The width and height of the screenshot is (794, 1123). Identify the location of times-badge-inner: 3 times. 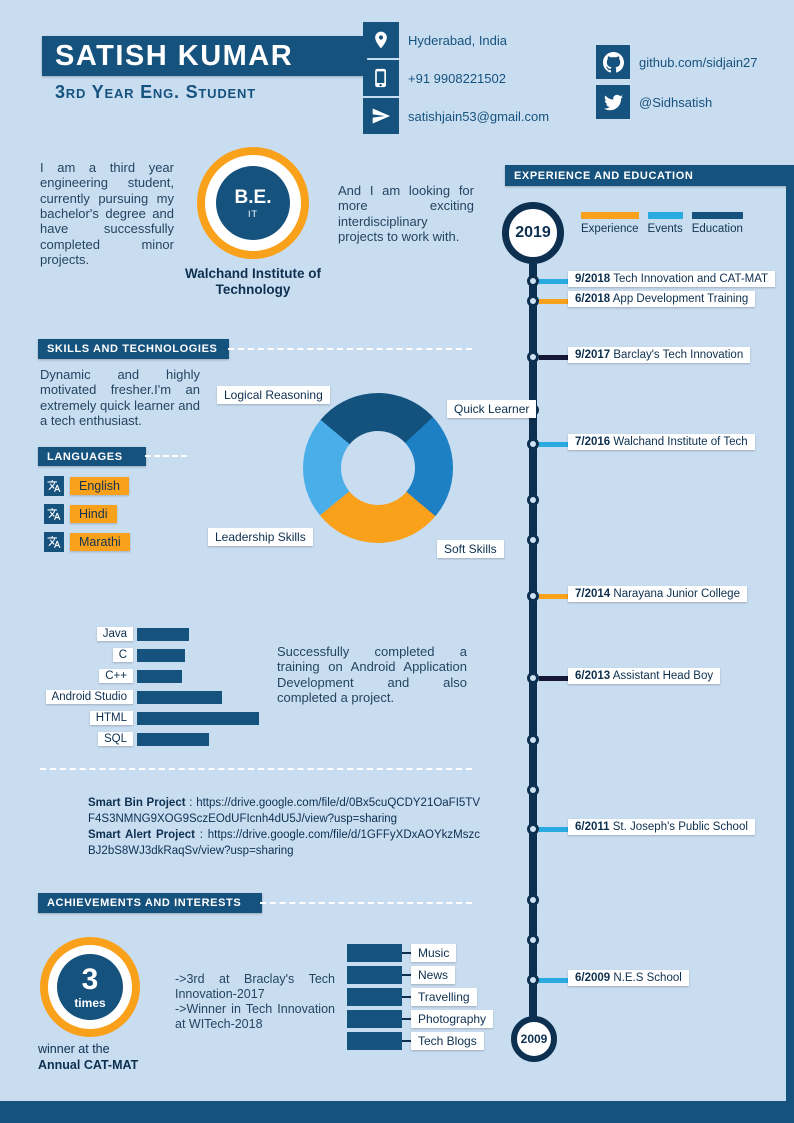
(90, 987).